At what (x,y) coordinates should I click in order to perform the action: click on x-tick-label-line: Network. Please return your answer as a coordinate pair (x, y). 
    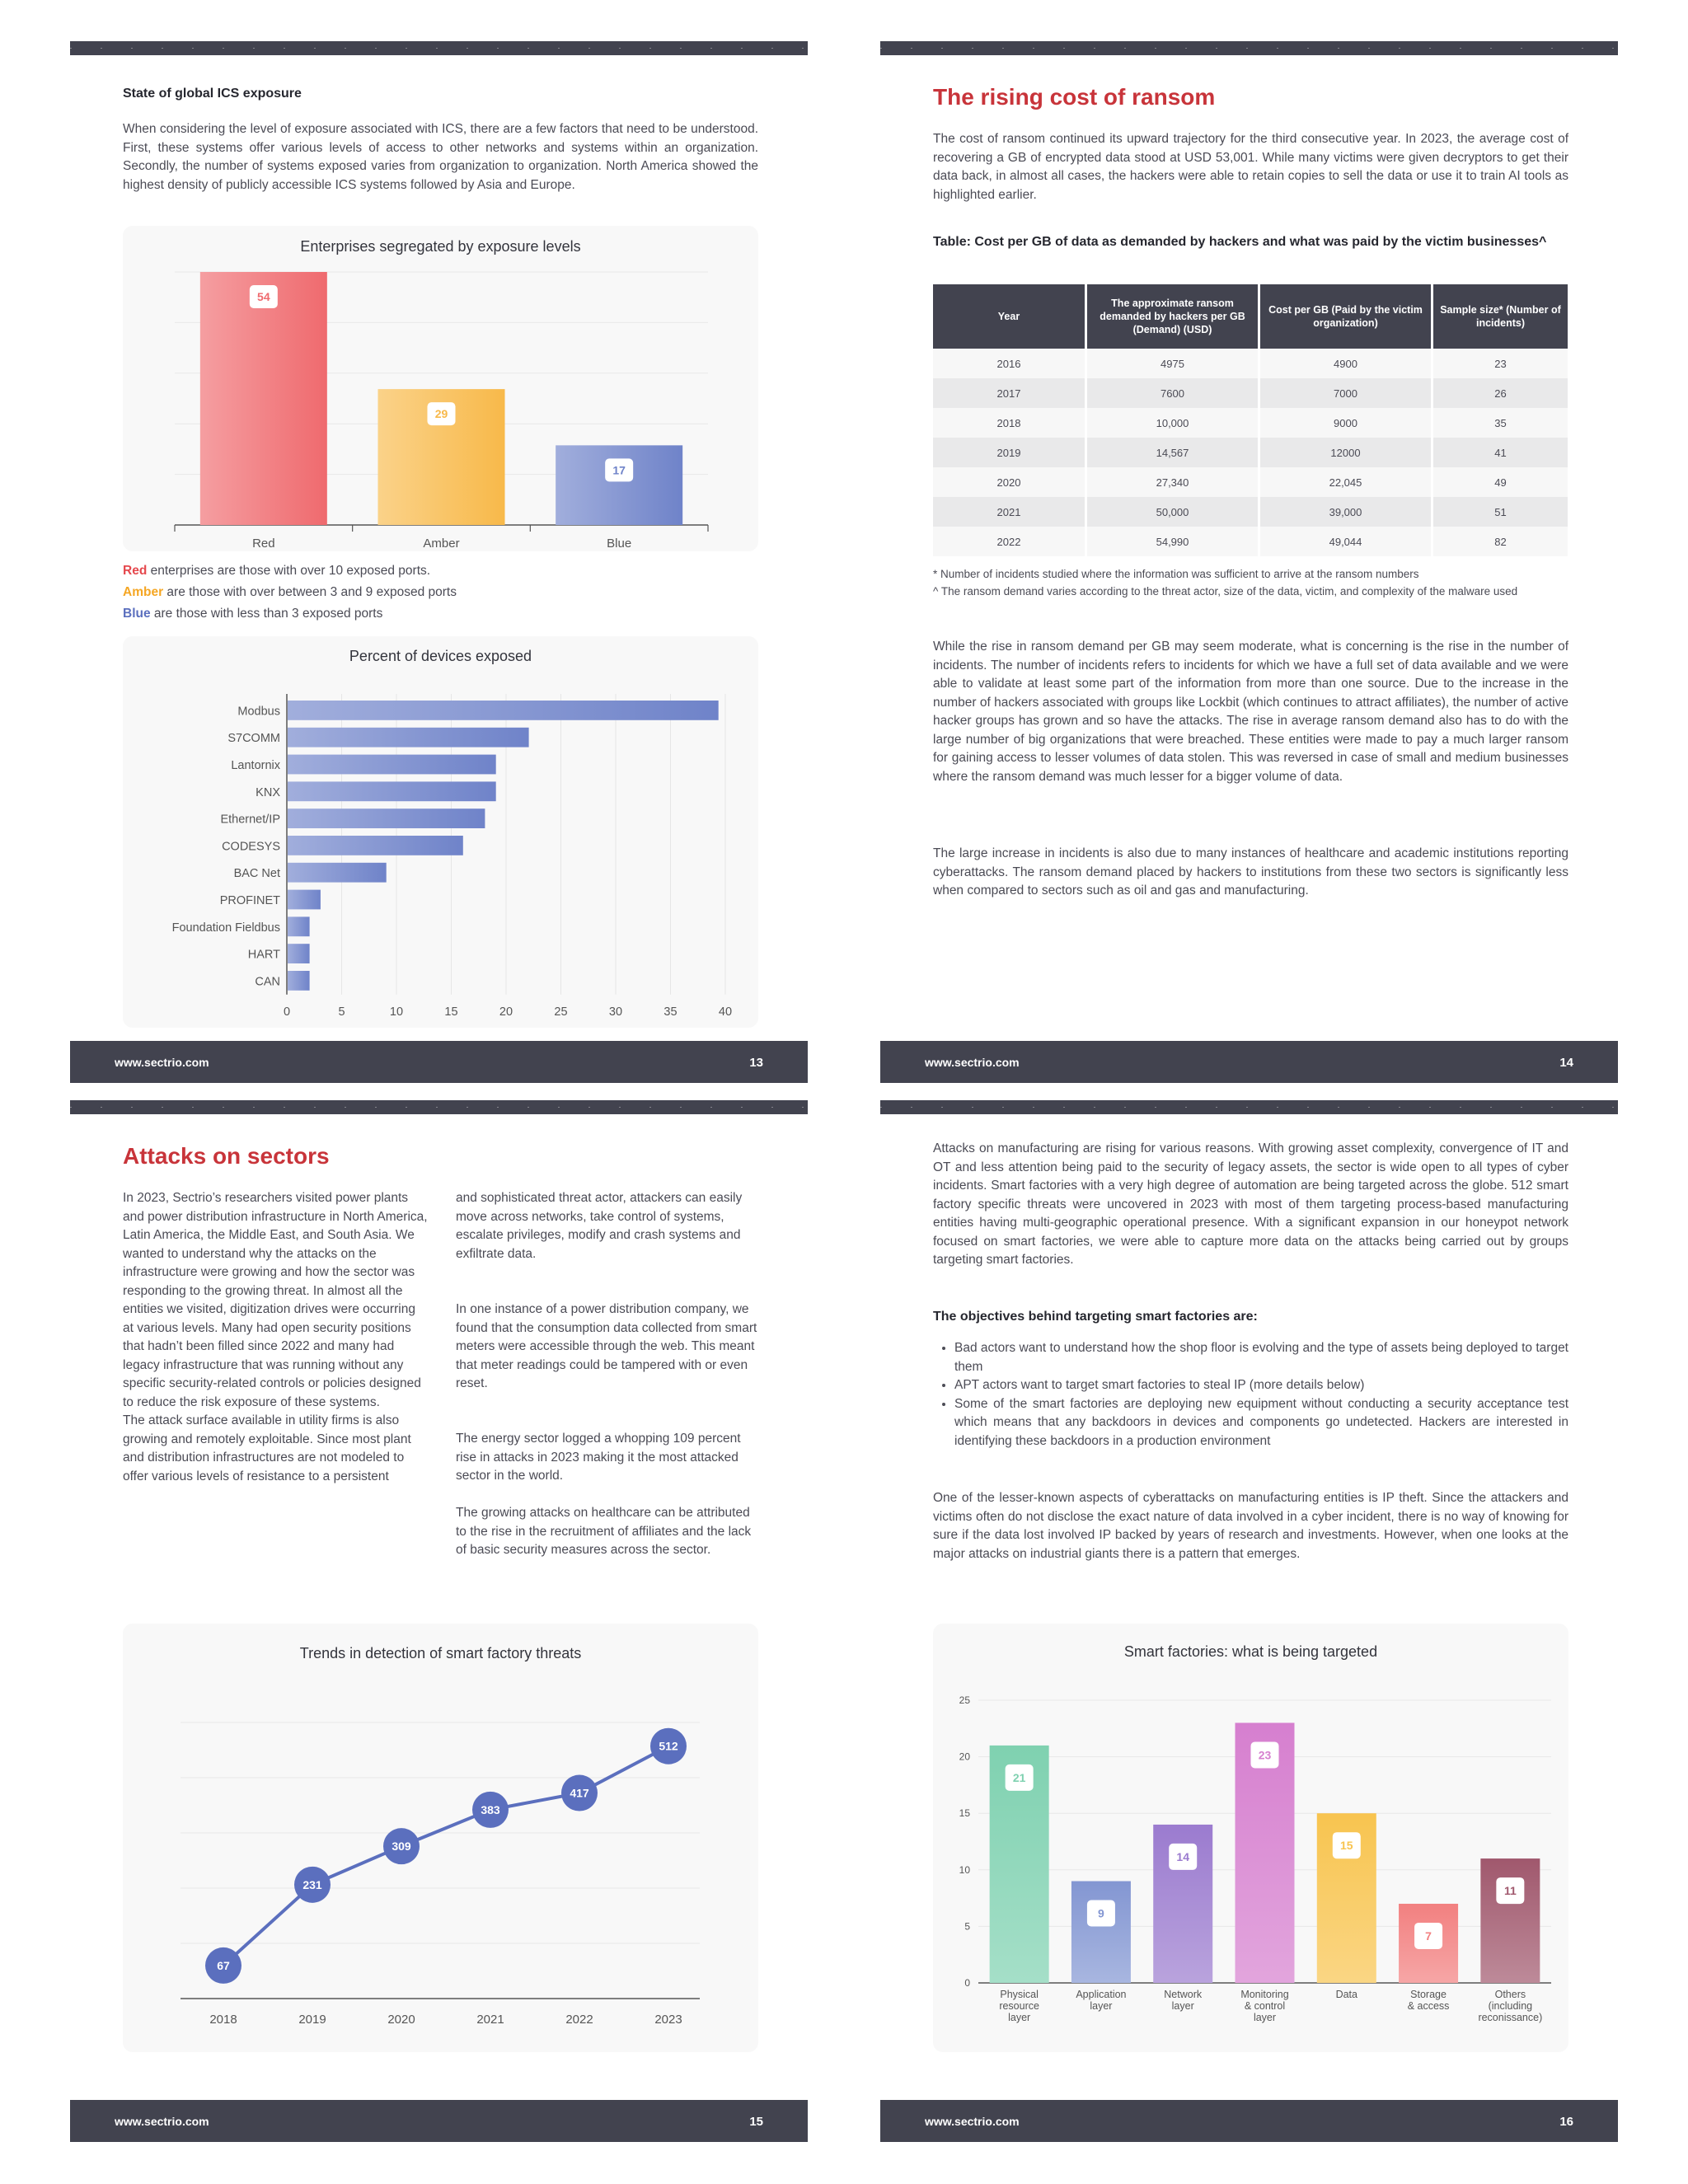
    Looking at the image, I should click on (1183, 1994).